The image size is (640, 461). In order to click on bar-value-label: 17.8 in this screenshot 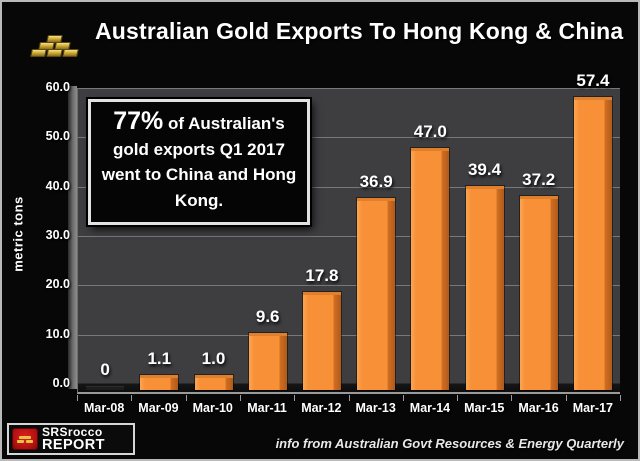, I will do `click(322, 276)`.